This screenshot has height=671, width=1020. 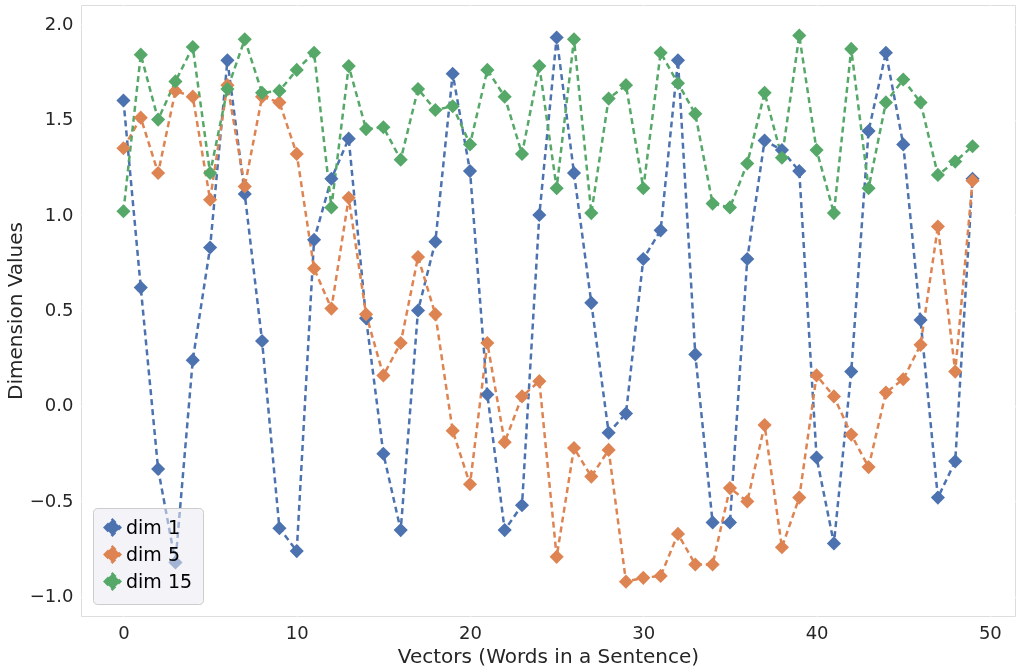 What do you see at coordinates (124, 632) in the screenshot?
I see `x-tick-label: 0` at bounding box center [124, 632].